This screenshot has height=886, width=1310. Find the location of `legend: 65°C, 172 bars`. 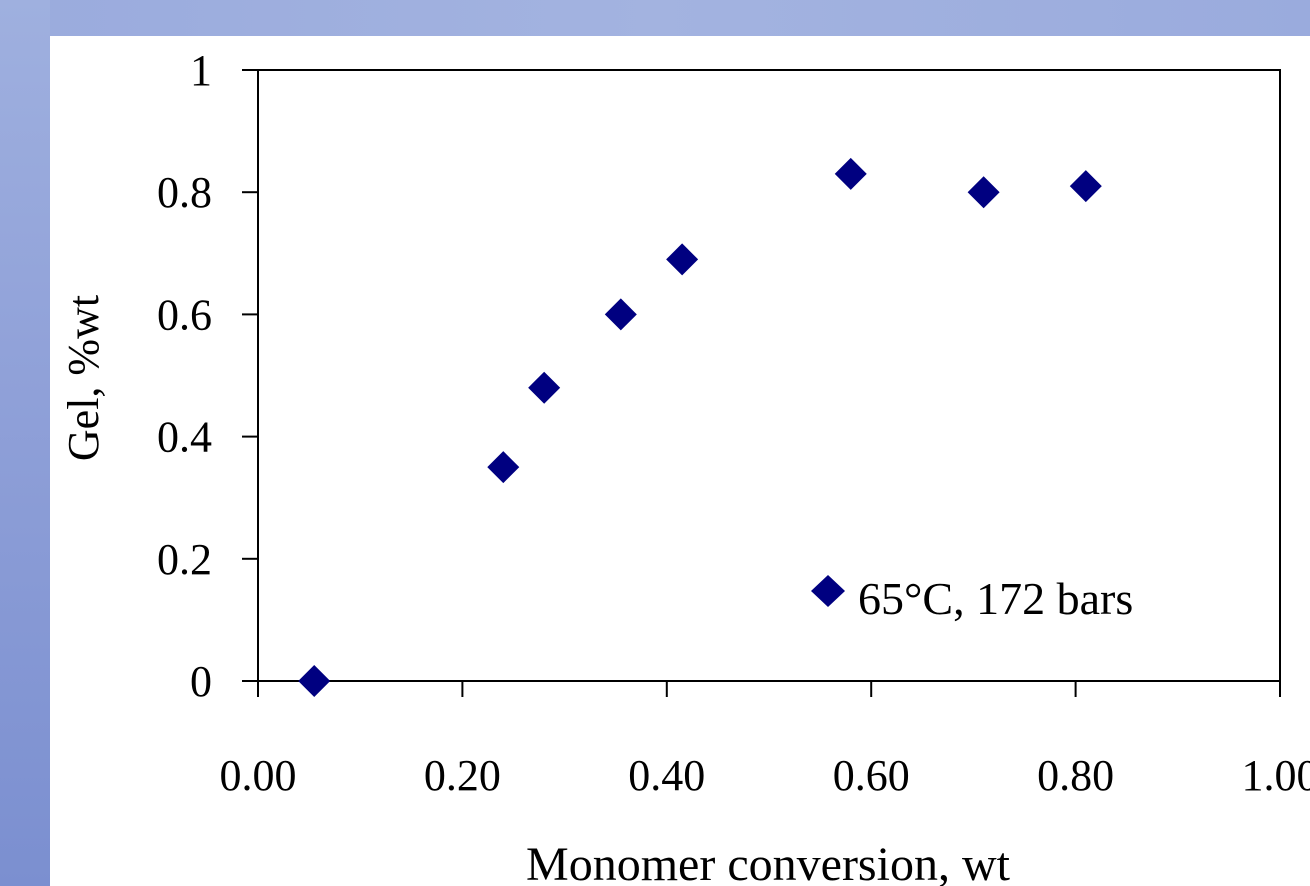

legend: 65°C, 172 bars is located at coordinates (972, 598).